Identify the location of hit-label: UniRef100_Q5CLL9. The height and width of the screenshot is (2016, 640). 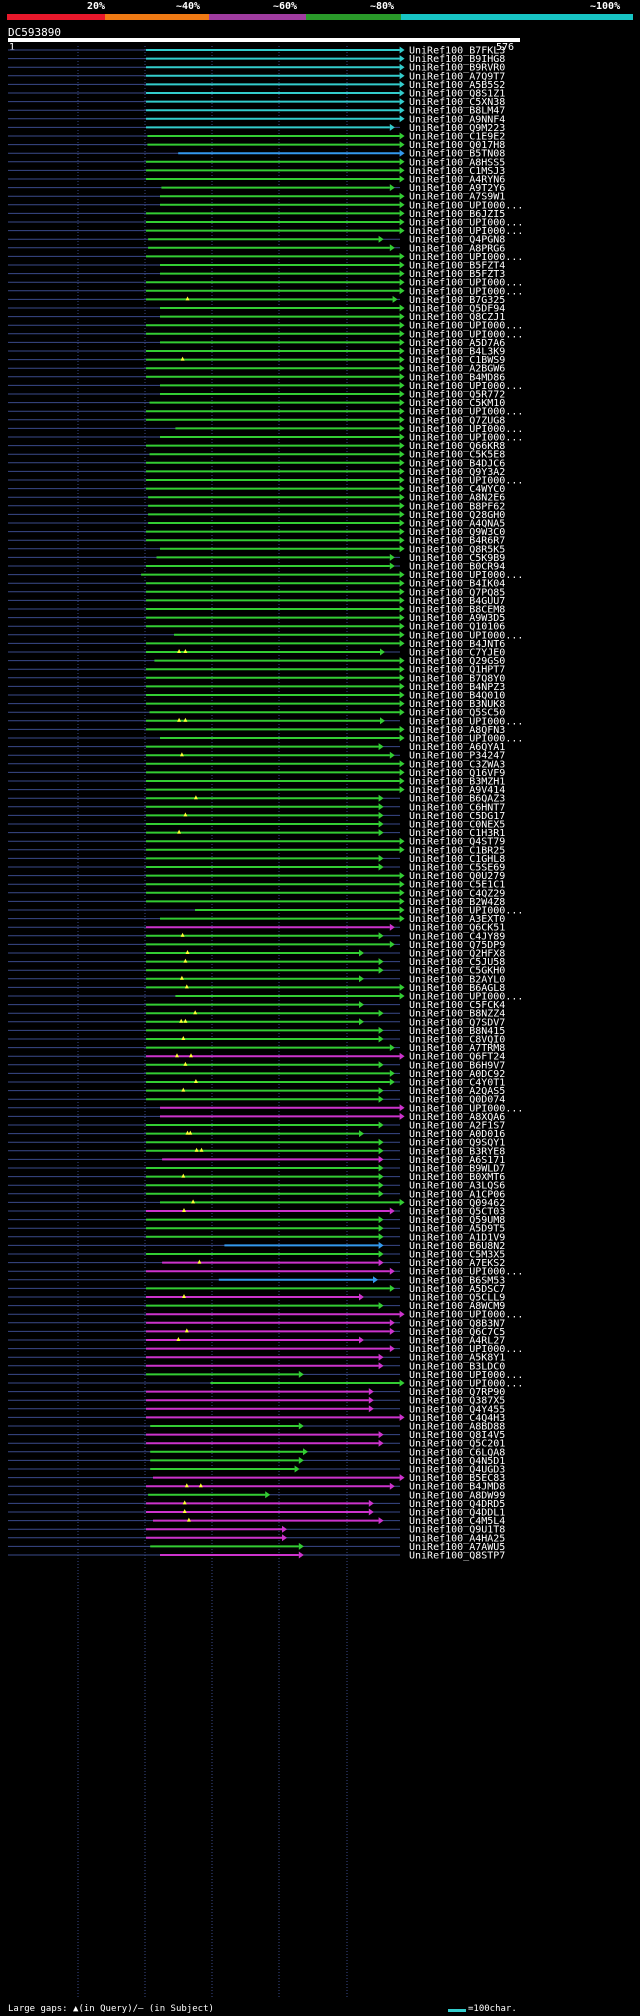
(457, 1298).